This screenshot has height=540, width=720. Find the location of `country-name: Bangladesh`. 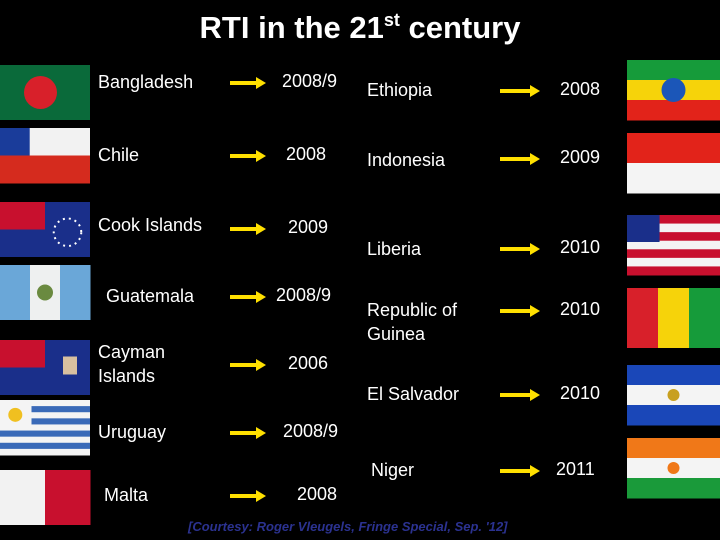

country-name: Bangladesh is located at coordinates (146, 82).